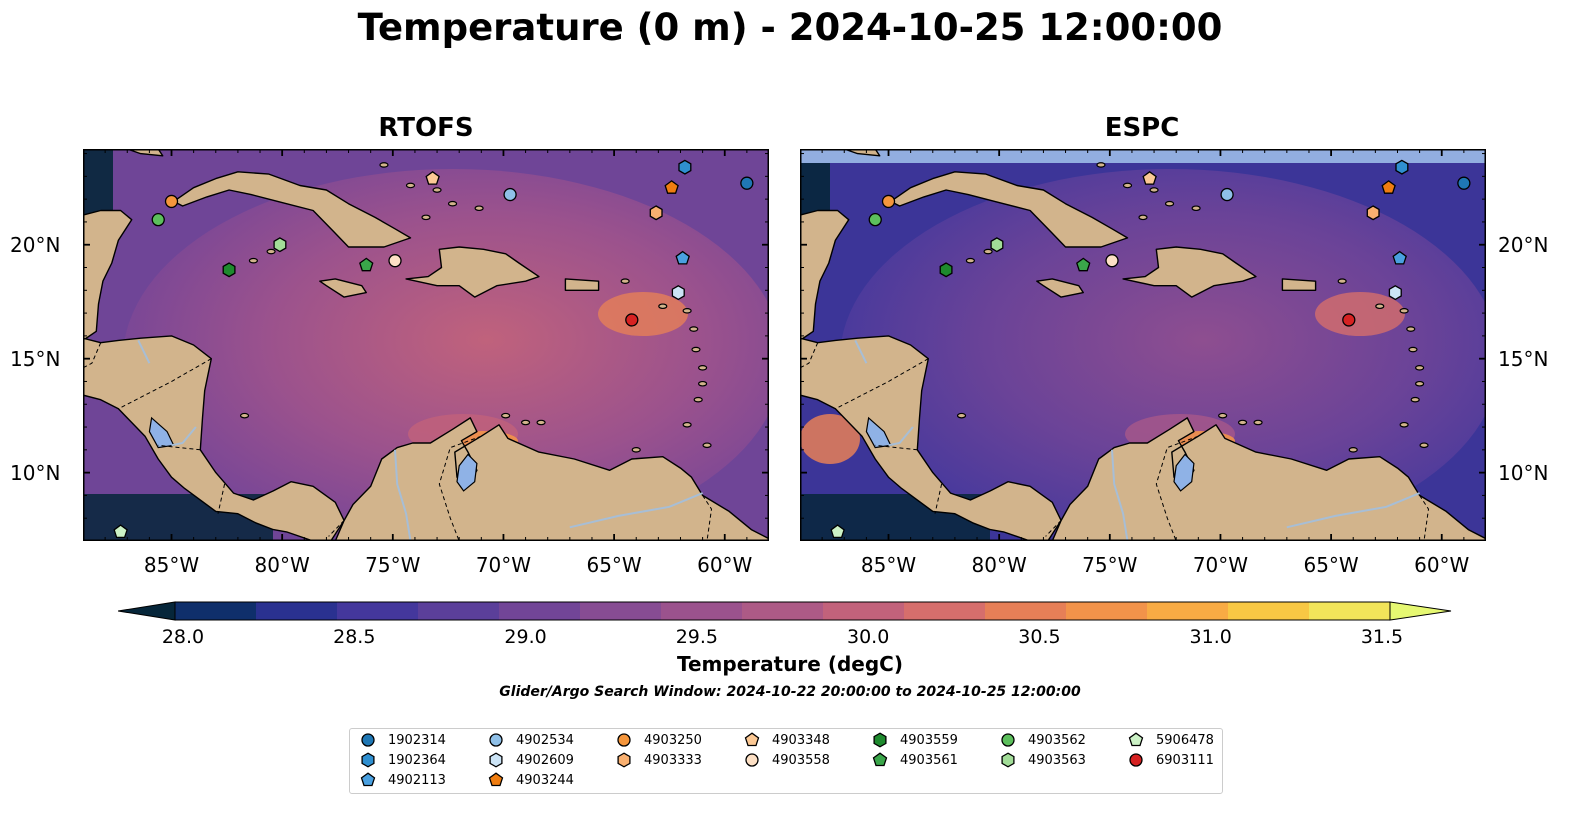 The image size is (1580, 827). I want to click on lat-tick-label-left: 10°N, so click(35, 472).